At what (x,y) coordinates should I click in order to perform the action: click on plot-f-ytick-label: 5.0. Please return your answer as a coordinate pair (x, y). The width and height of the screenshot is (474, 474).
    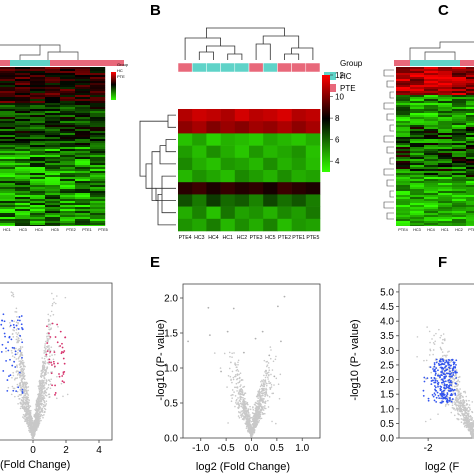
    Looking at the image, I should click on (387, 292).